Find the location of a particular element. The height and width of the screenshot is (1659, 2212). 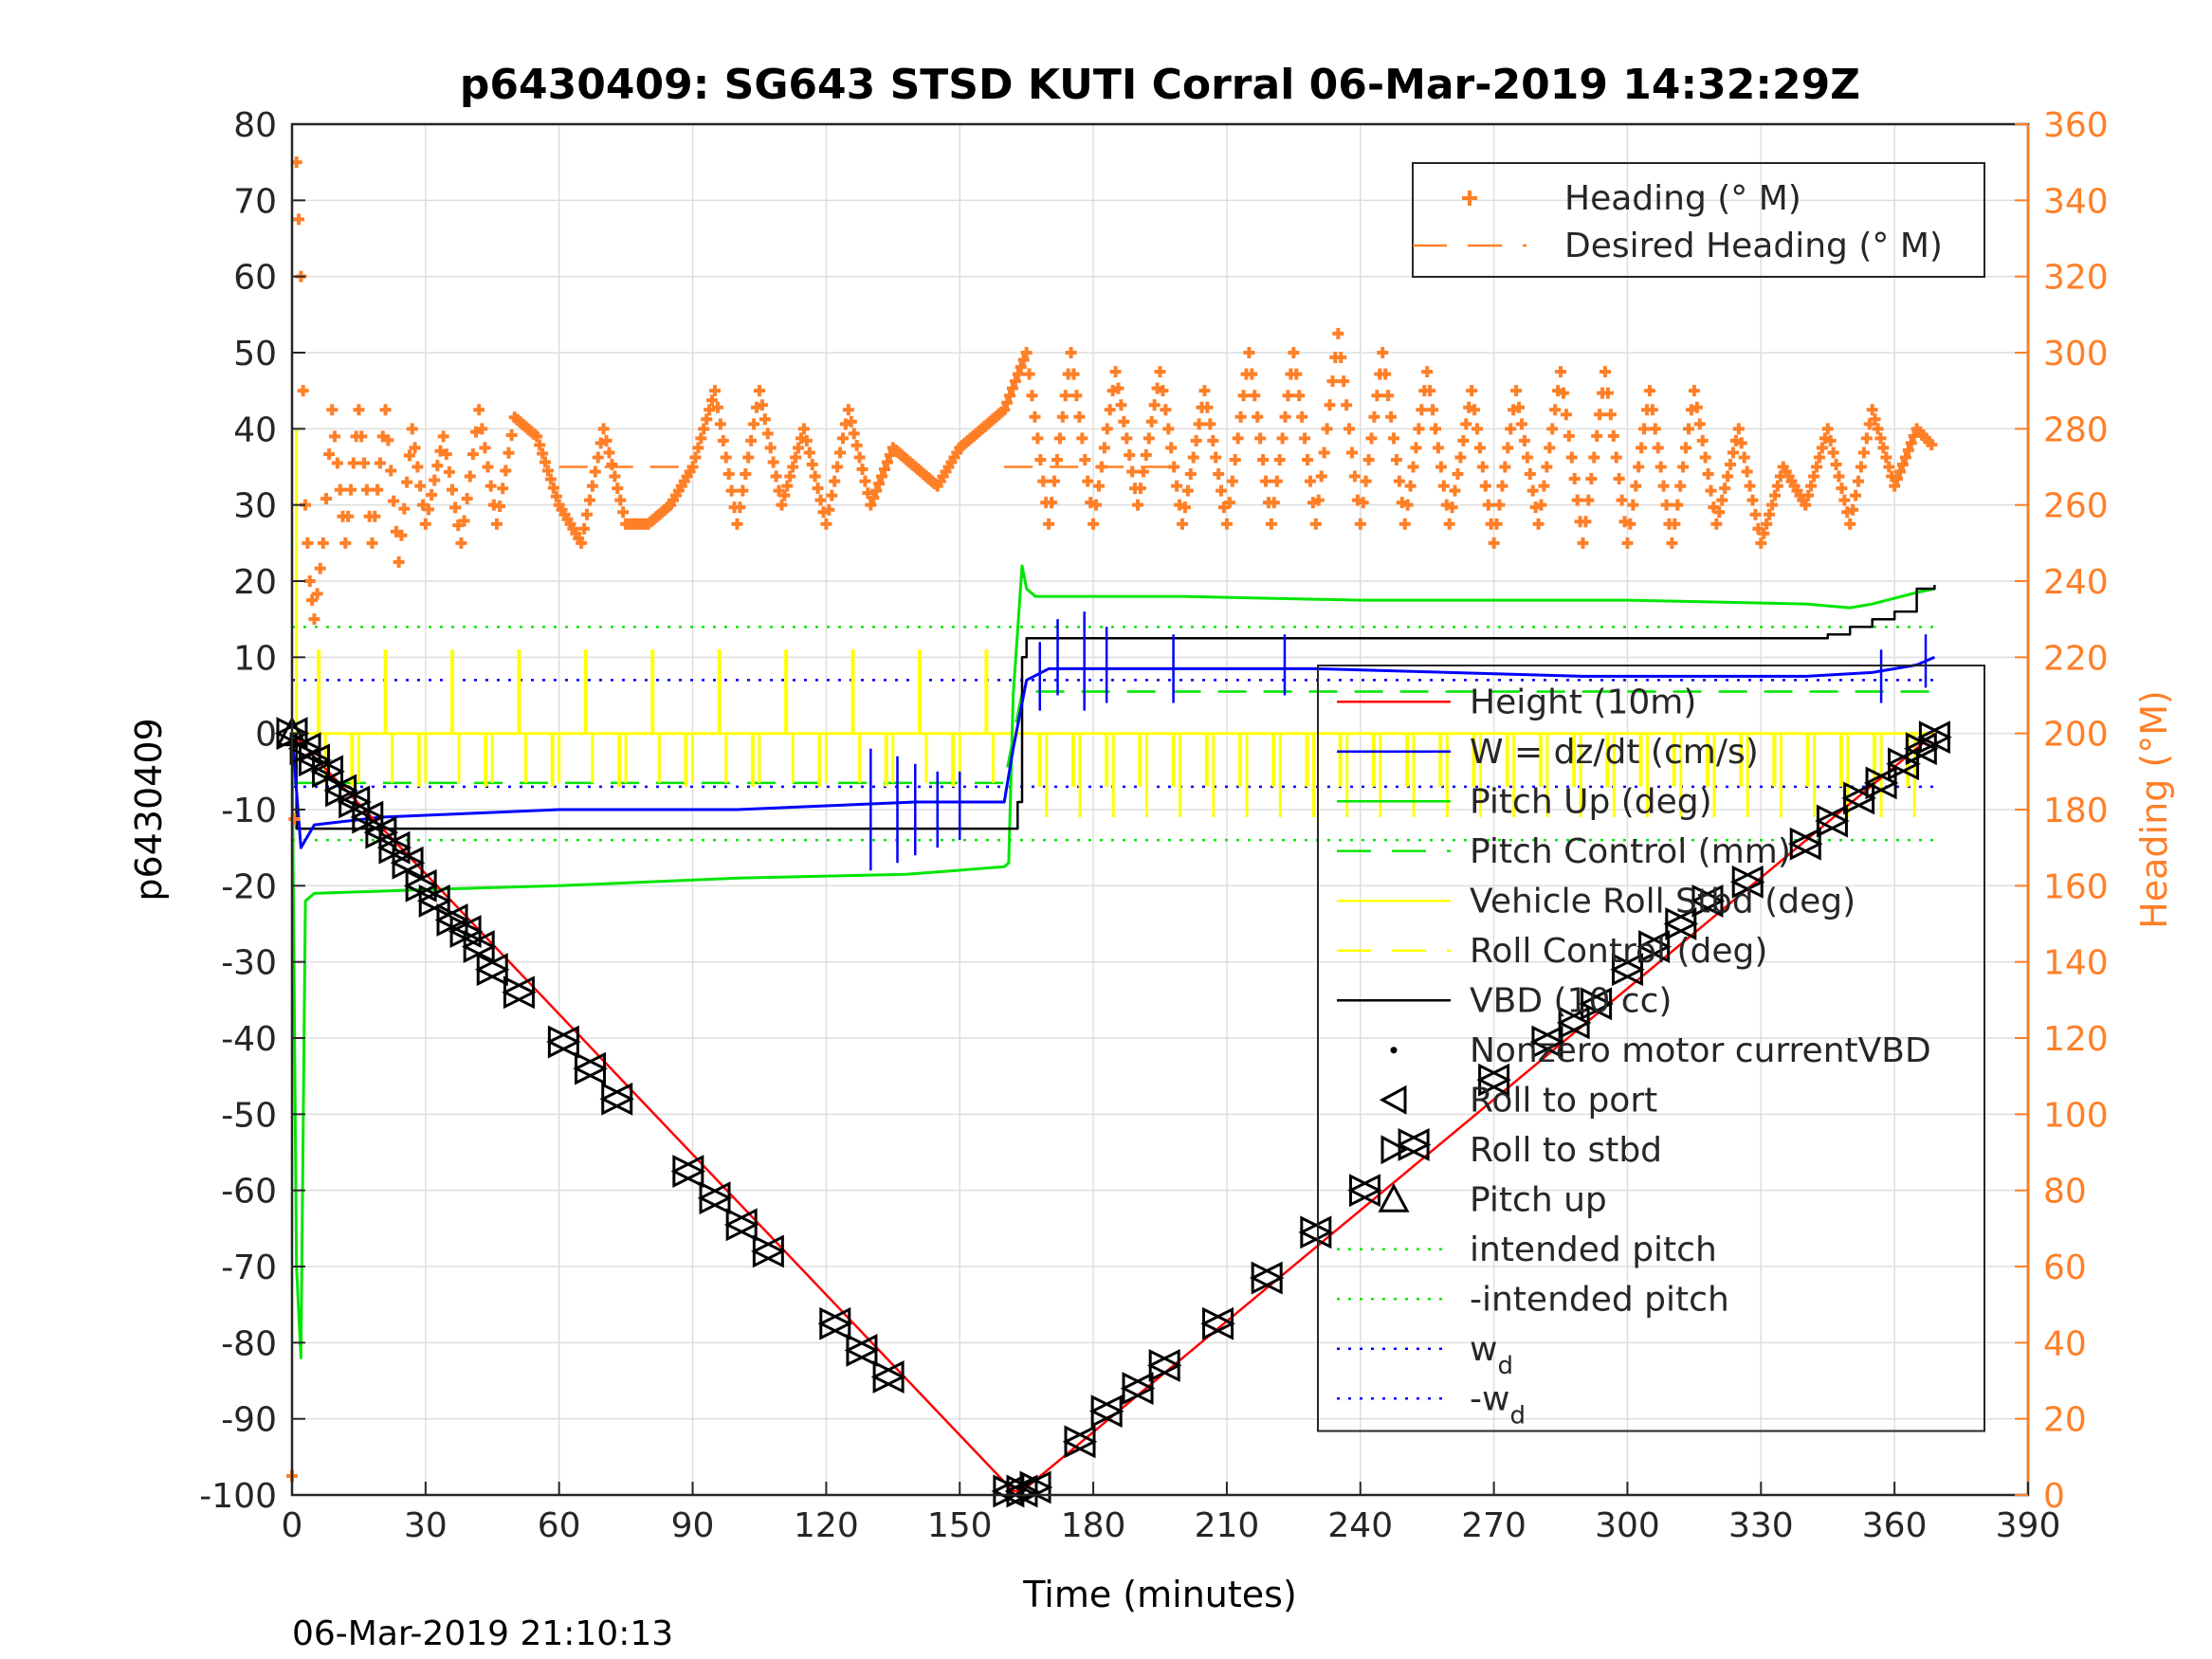

y-tick-label-right: 220 is located at coordinates (2076, 658).